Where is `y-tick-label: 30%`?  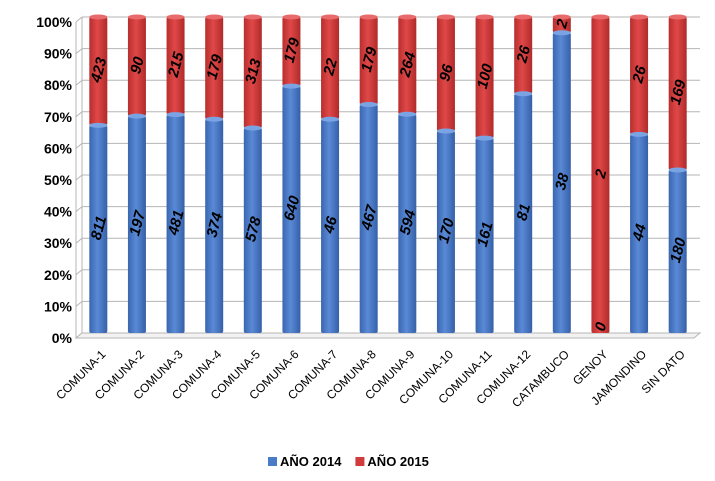 y-tick-label: 30% is located at coordinates (58, 243).